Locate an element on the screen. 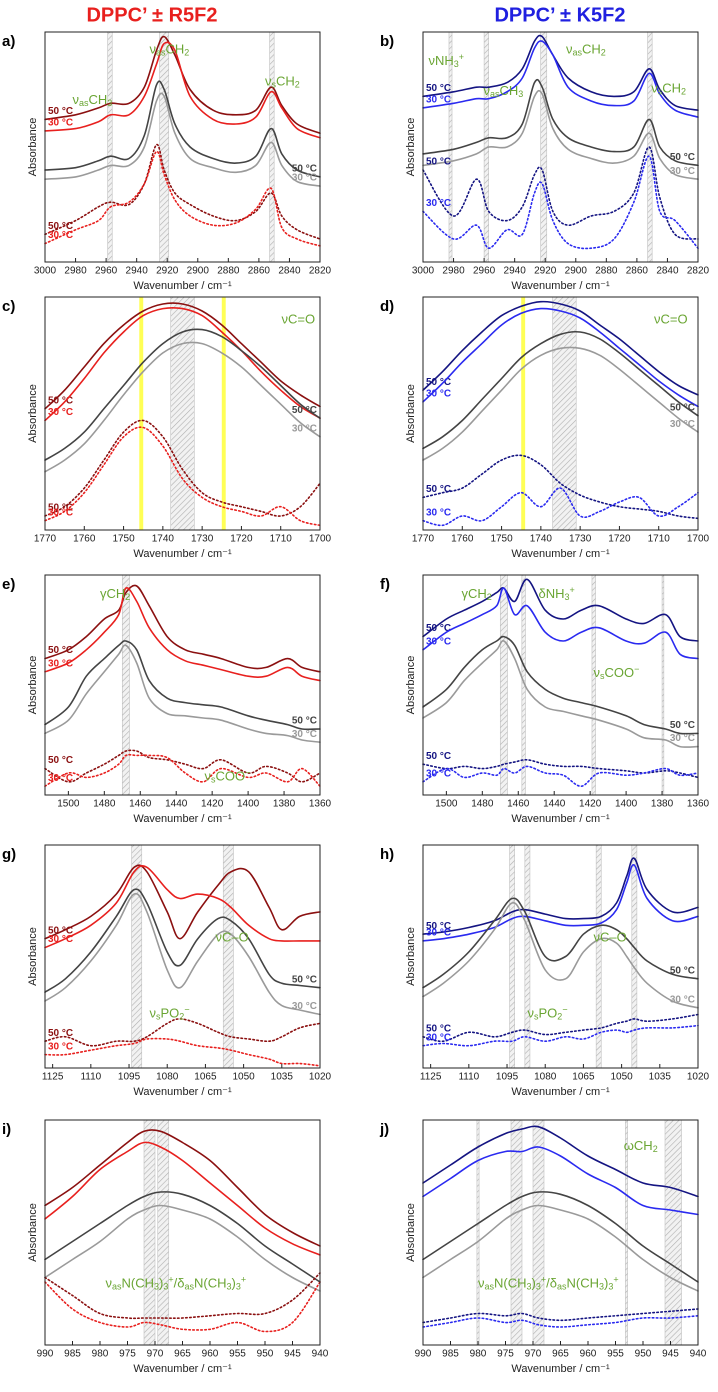 The height and width of the screenshot is (1392, 718). annotation-part: N(CH is located at coordinates (510, 1283).